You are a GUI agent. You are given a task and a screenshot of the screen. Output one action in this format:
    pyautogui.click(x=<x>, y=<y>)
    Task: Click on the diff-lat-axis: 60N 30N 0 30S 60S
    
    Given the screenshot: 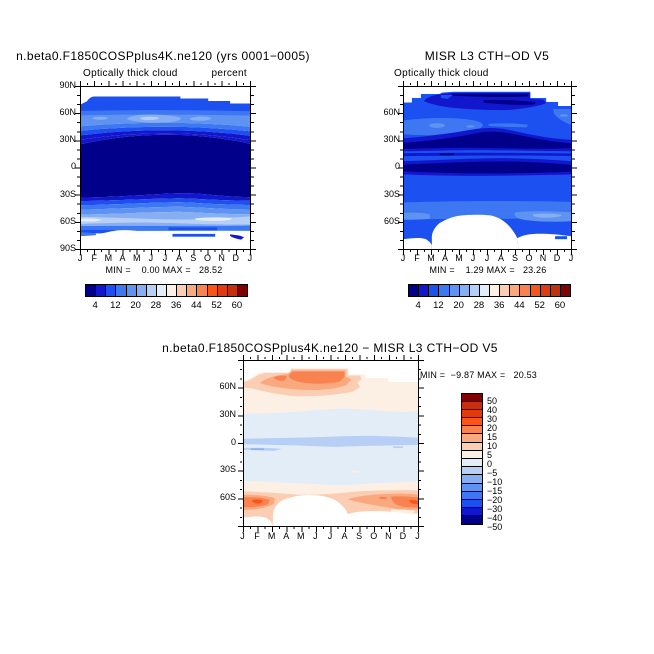 What is the action you would take?
    pyautogui.click(x=223, y=442)
    